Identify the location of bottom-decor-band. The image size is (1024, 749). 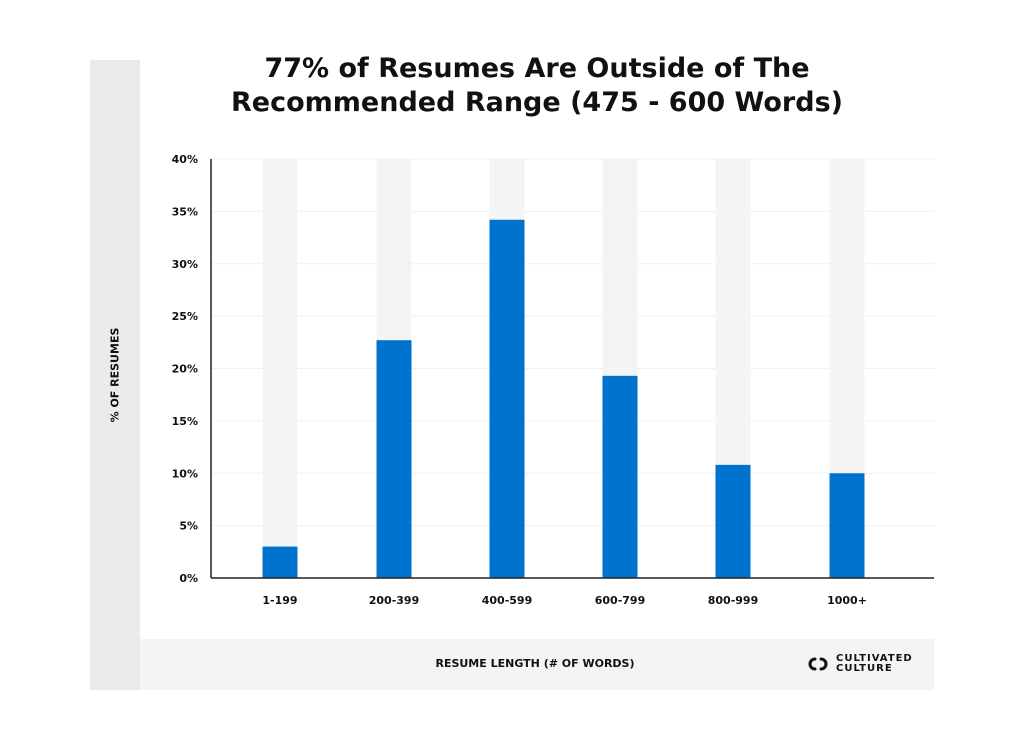
(537, 664).